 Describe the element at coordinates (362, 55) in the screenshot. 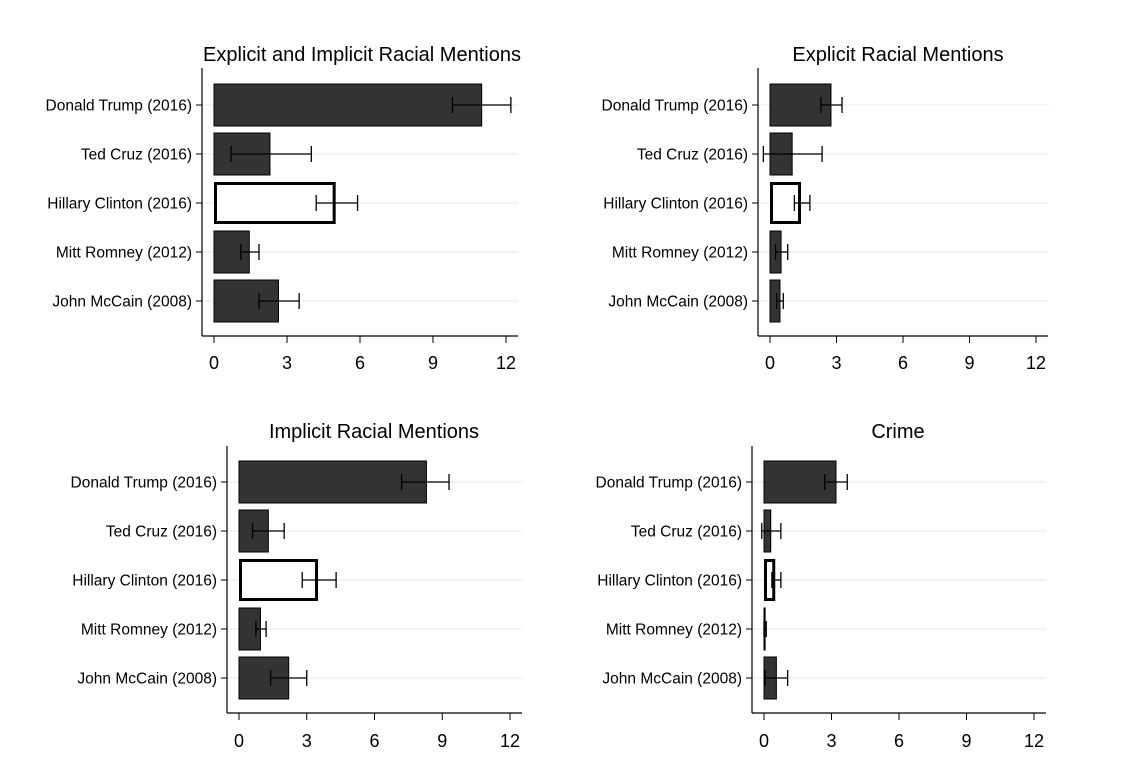

I see `chart-title: Explicit and Implicit Racial Mentions` at that location.